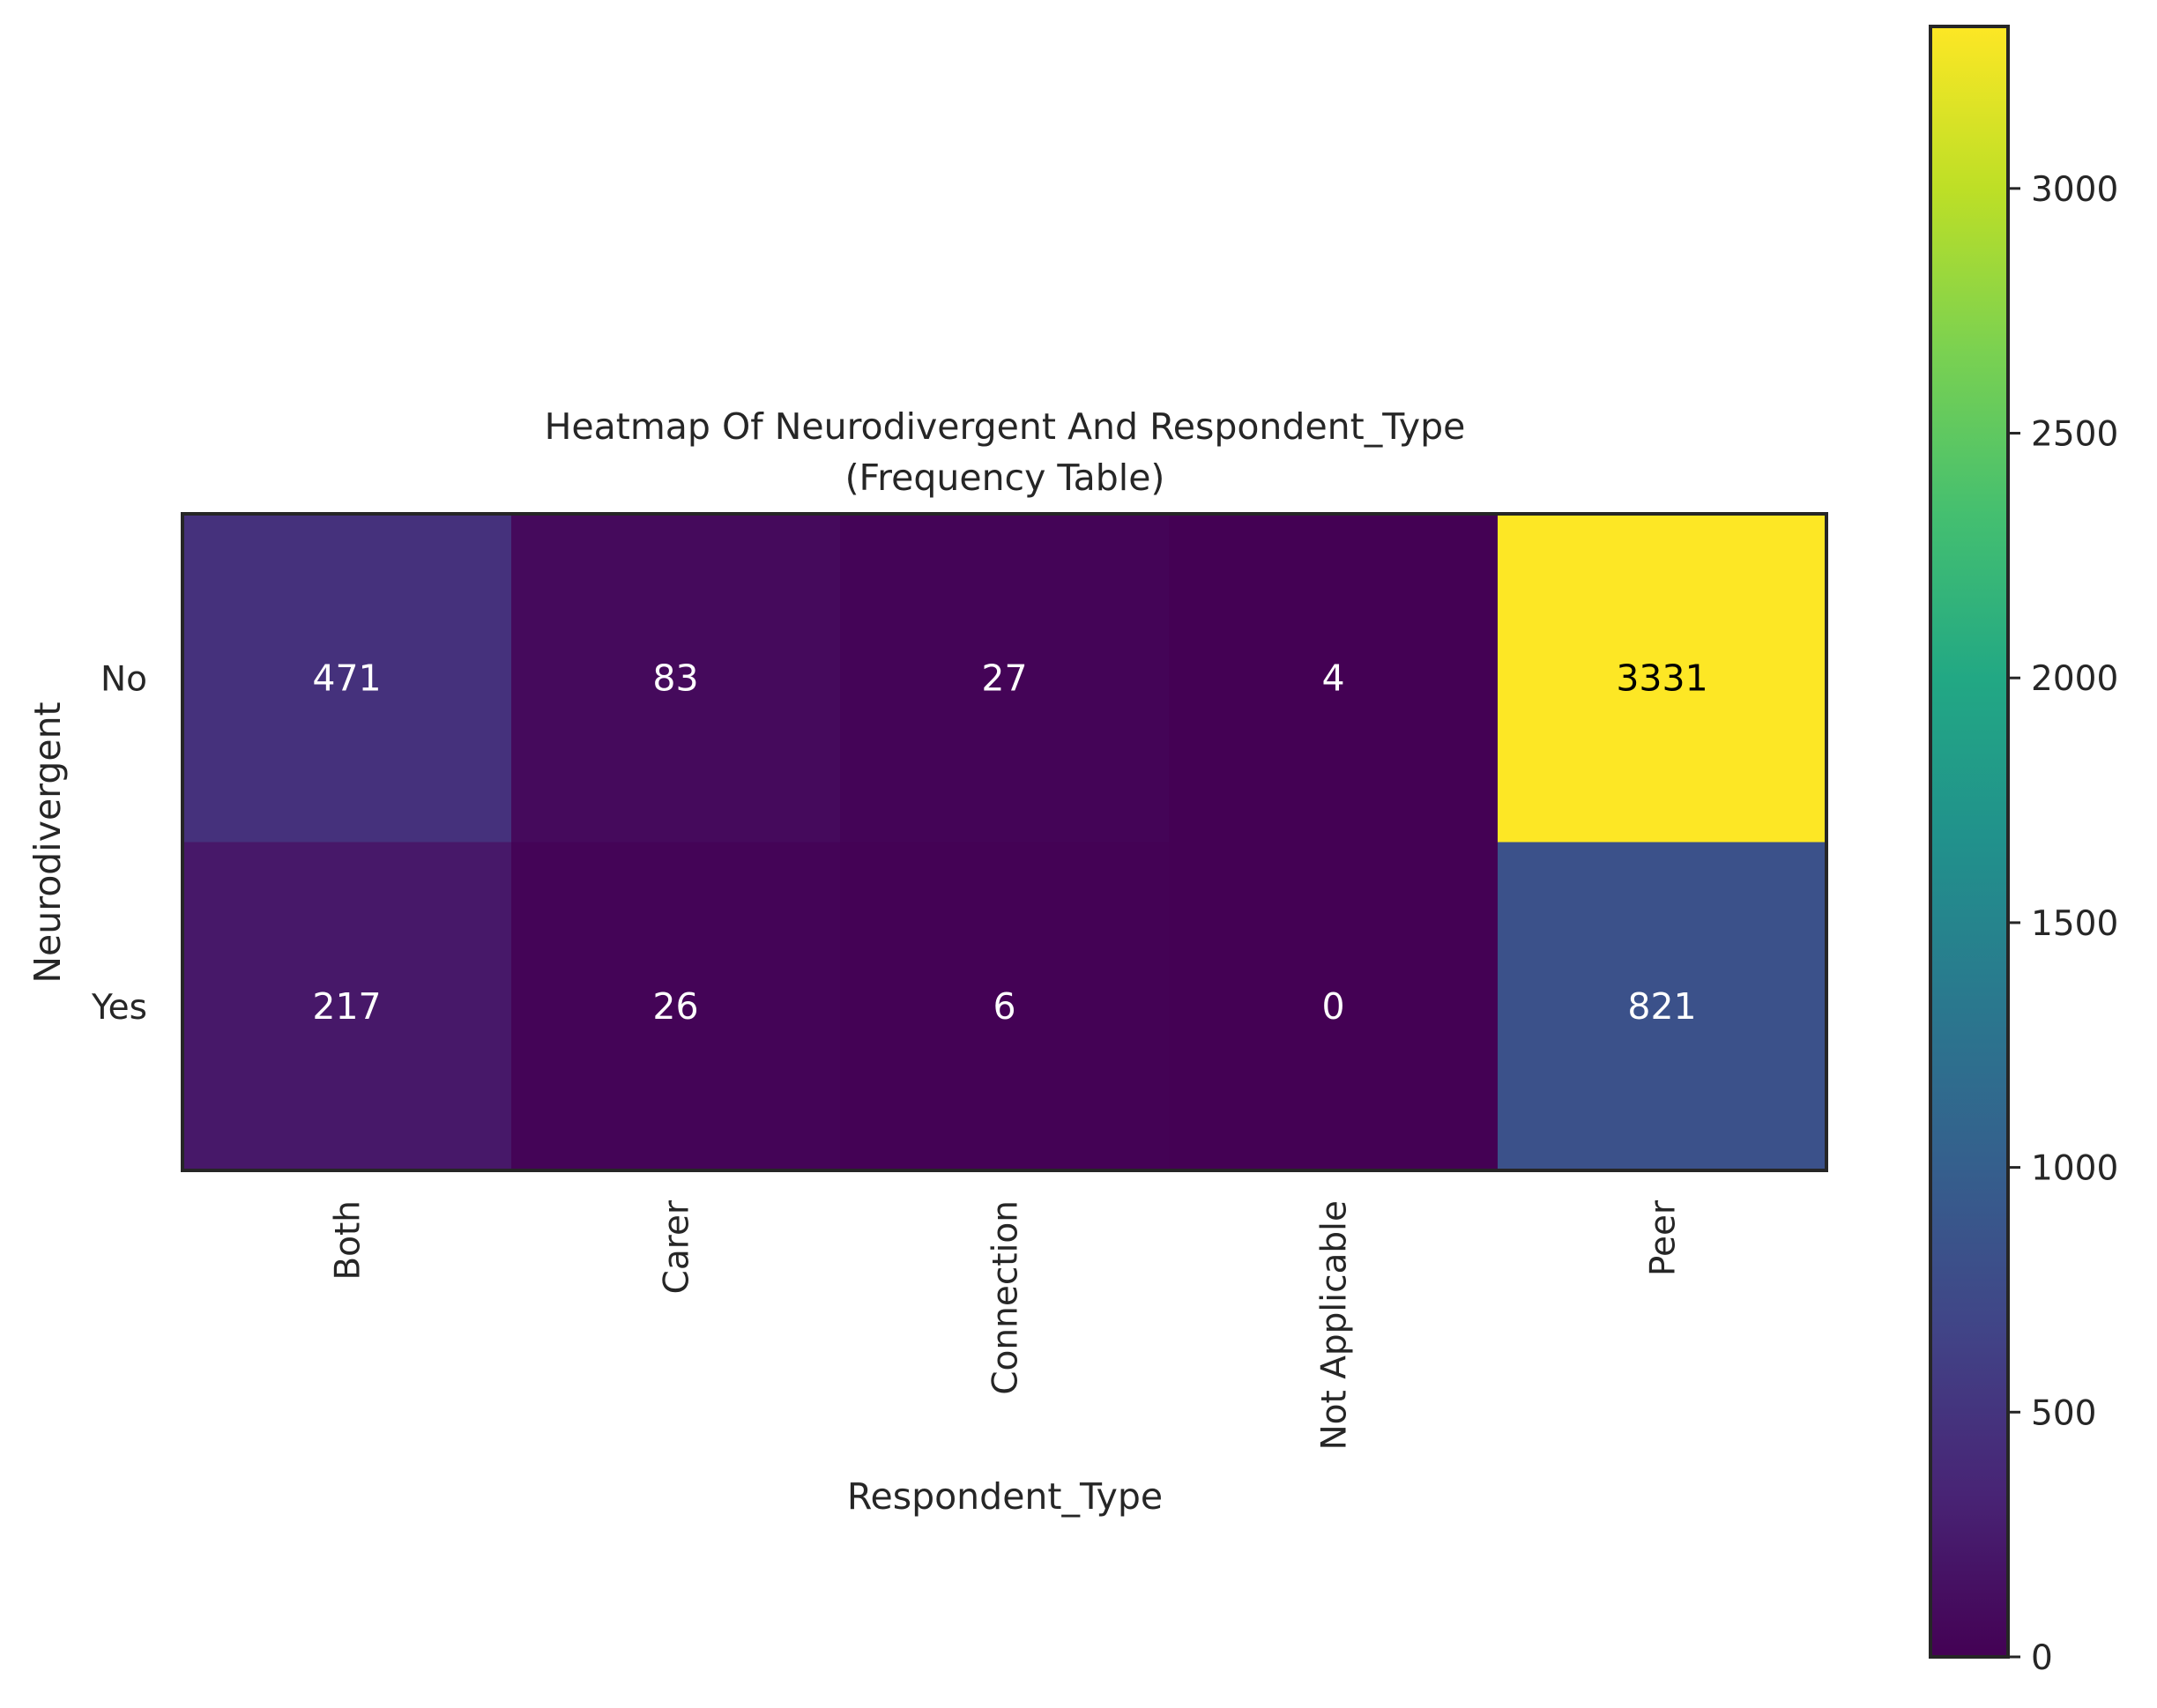 This screenshot has width=2157, height=1708. I want to click on y-tick-labels: No Yes, so click(119, 843).